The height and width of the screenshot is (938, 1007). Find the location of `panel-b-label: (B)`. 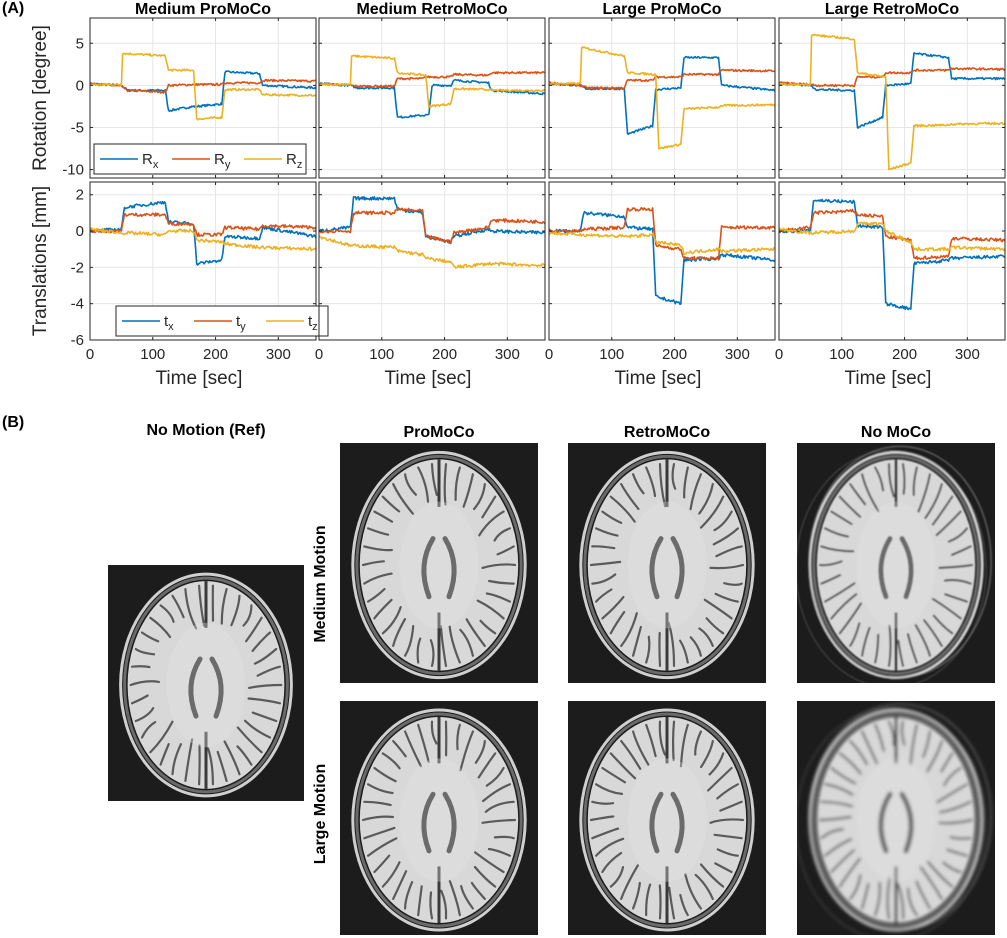

panel-b-label: (B) is located at coordinates (13, 422).